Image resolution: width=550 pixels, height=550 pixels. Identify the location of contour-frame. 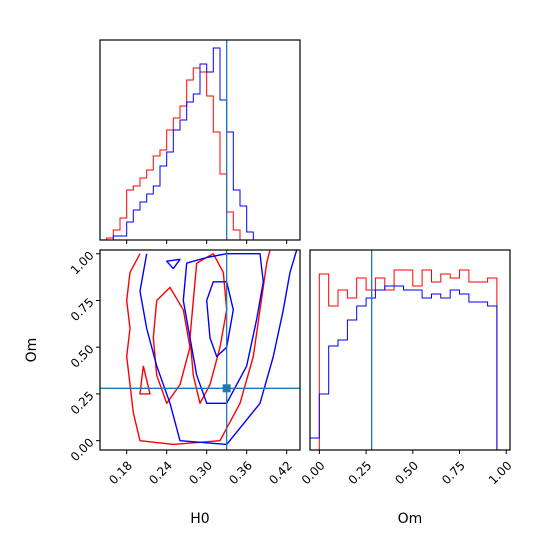
(200, 350).